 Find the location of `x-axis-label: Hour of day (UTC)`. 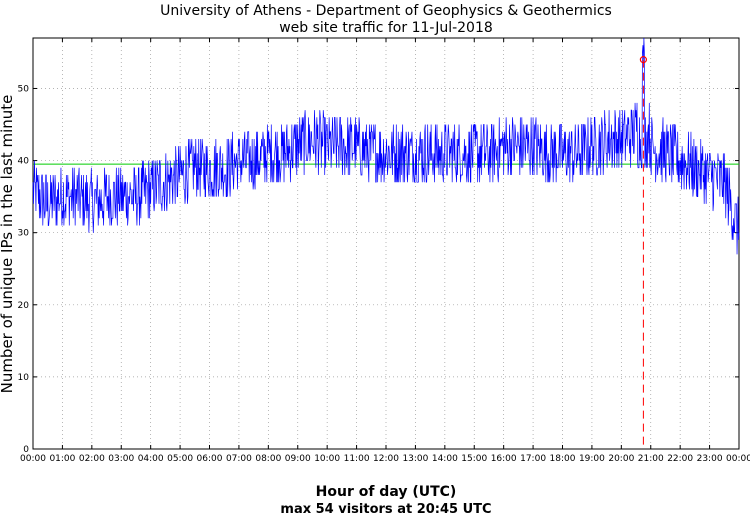

x-axis-label: Hour of day (UTC) is located at coordinates (386, 492).